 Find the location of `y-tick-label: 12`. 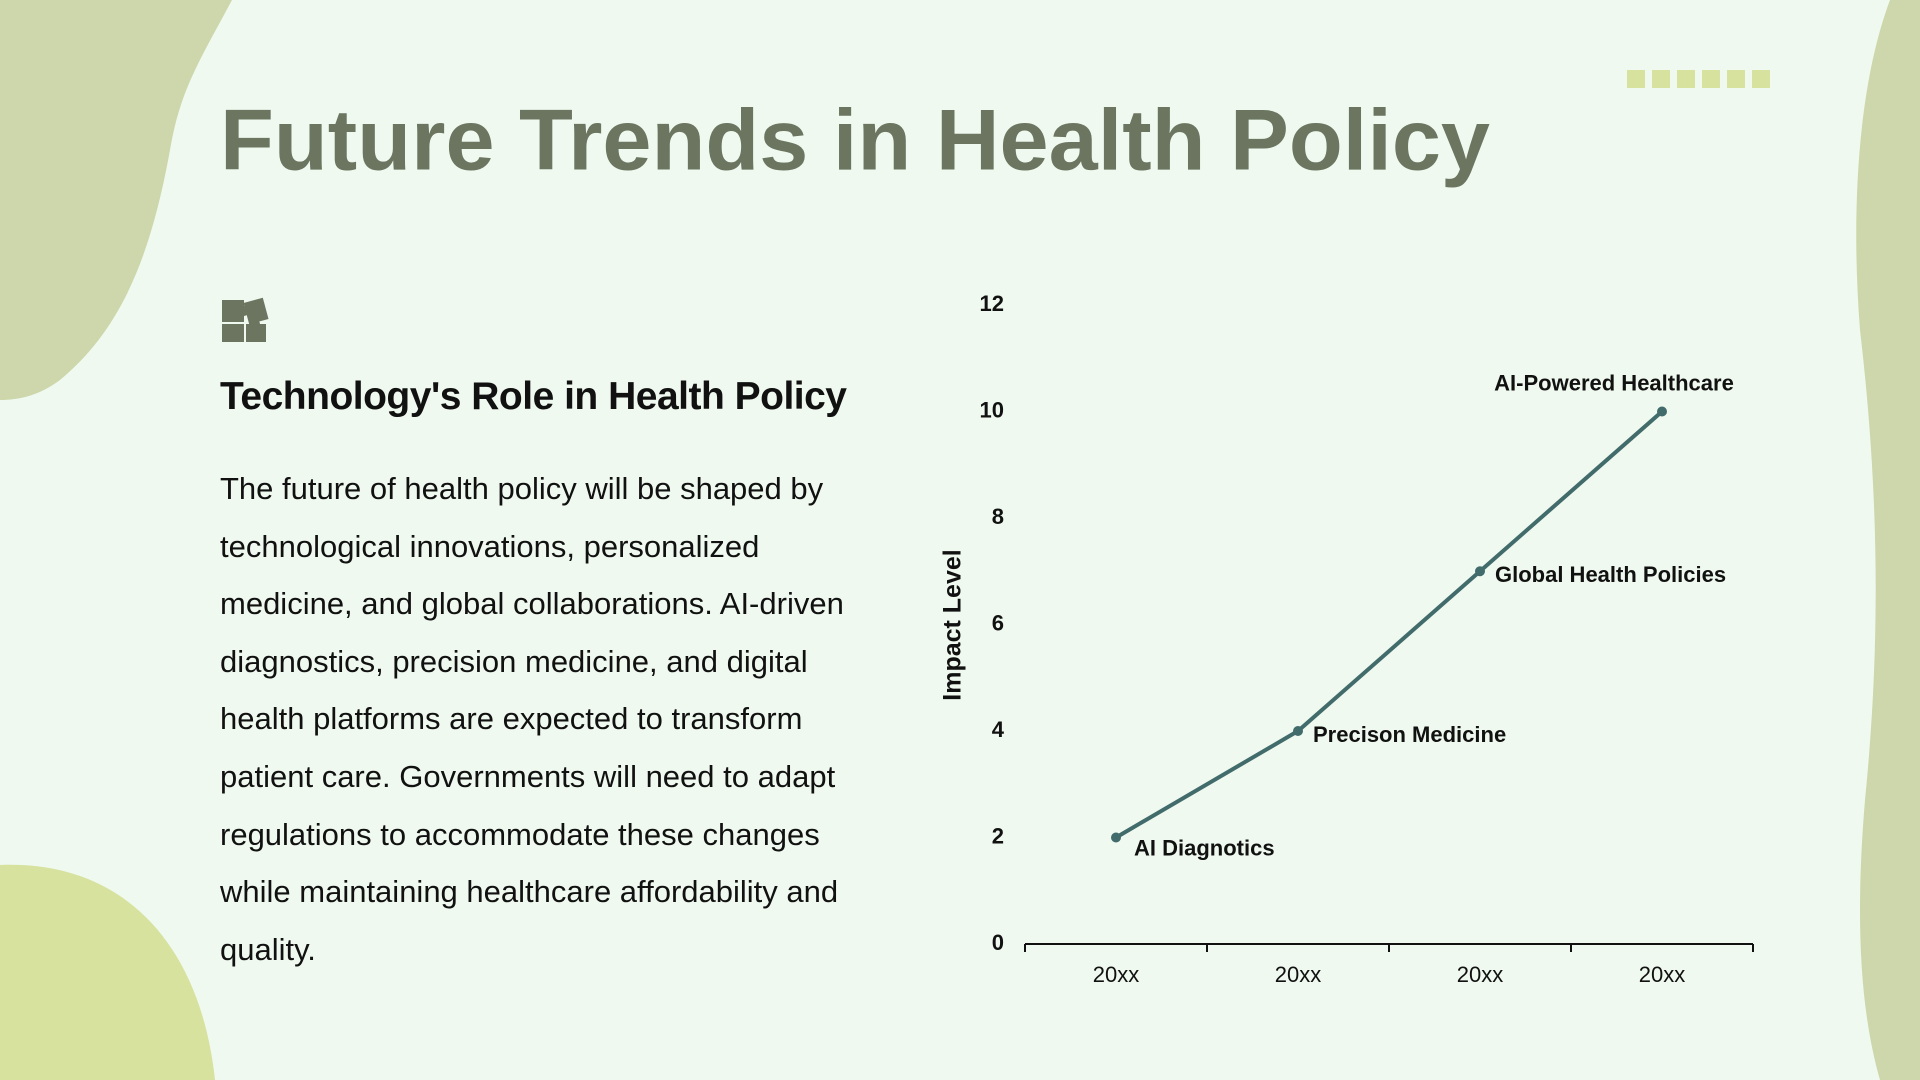

y-tick-label: 12 is located at coordinates (992, 303).